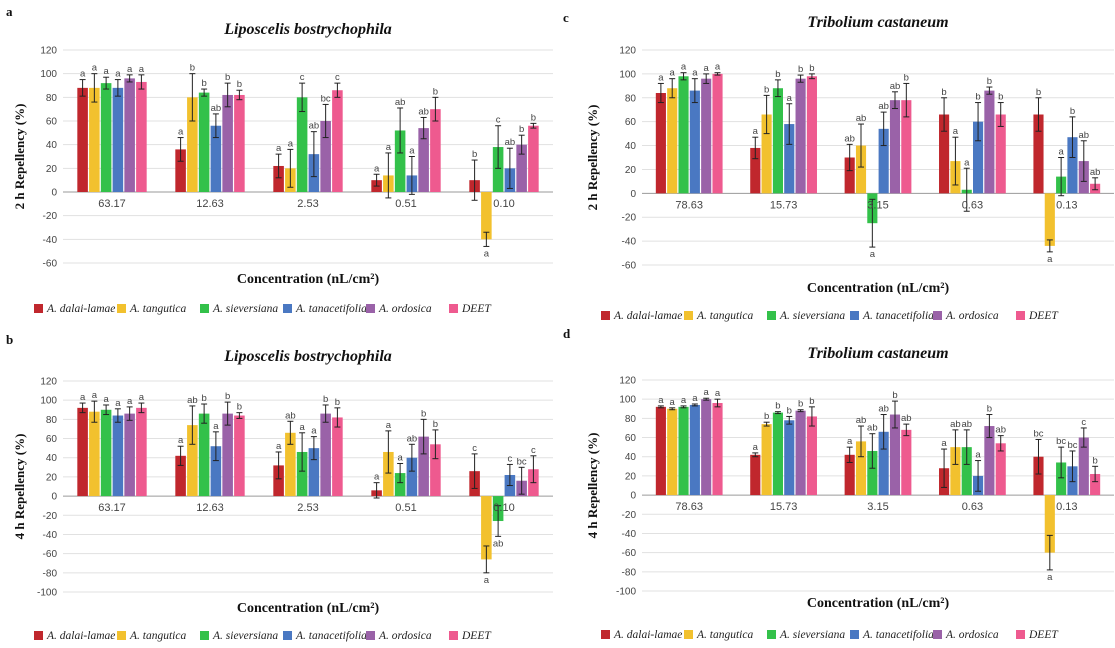 Image resolution: width=1115 pixels, height=648 pixels. Describe the element at coordinates (647, 635) in the screenshot. I see `legend-label: A. dalai-lamae` at that location.